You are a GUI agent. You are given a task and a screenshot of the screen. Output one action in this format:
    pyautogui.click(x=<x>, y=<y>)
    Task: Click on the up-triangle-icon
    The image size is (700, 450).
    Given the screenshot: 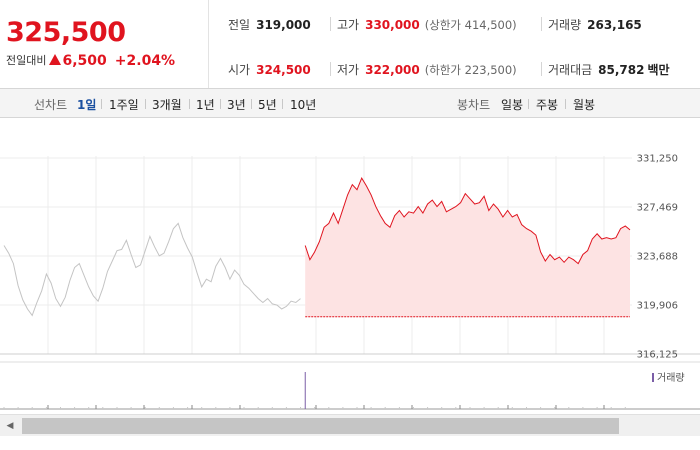 What is the action you would take?
    pyautogui.click(x=55, y=59)
    